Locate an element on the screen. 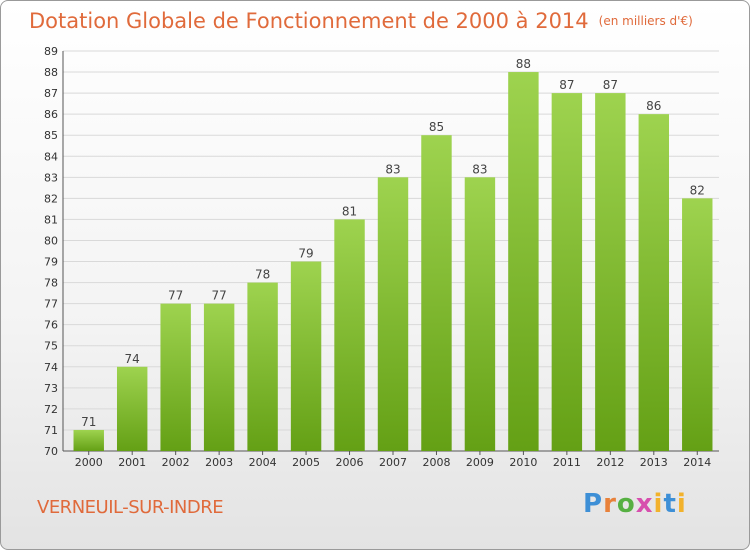 This screenshot has width=750, height=550. data-label: 74 is located at coordinates (132, 359).